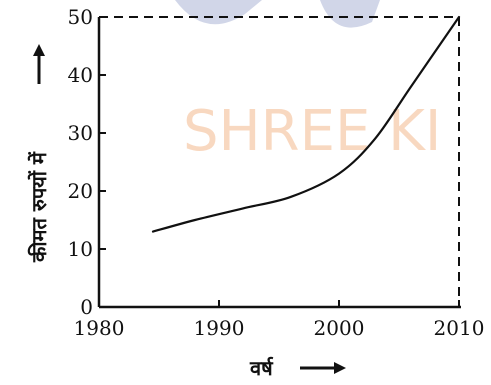 Image resolution: width=491 pixels, height=385 pixels. Describe the element at coordinates (459, 328) in the screenshot. I see `x-tick-label: 2010` at that location.